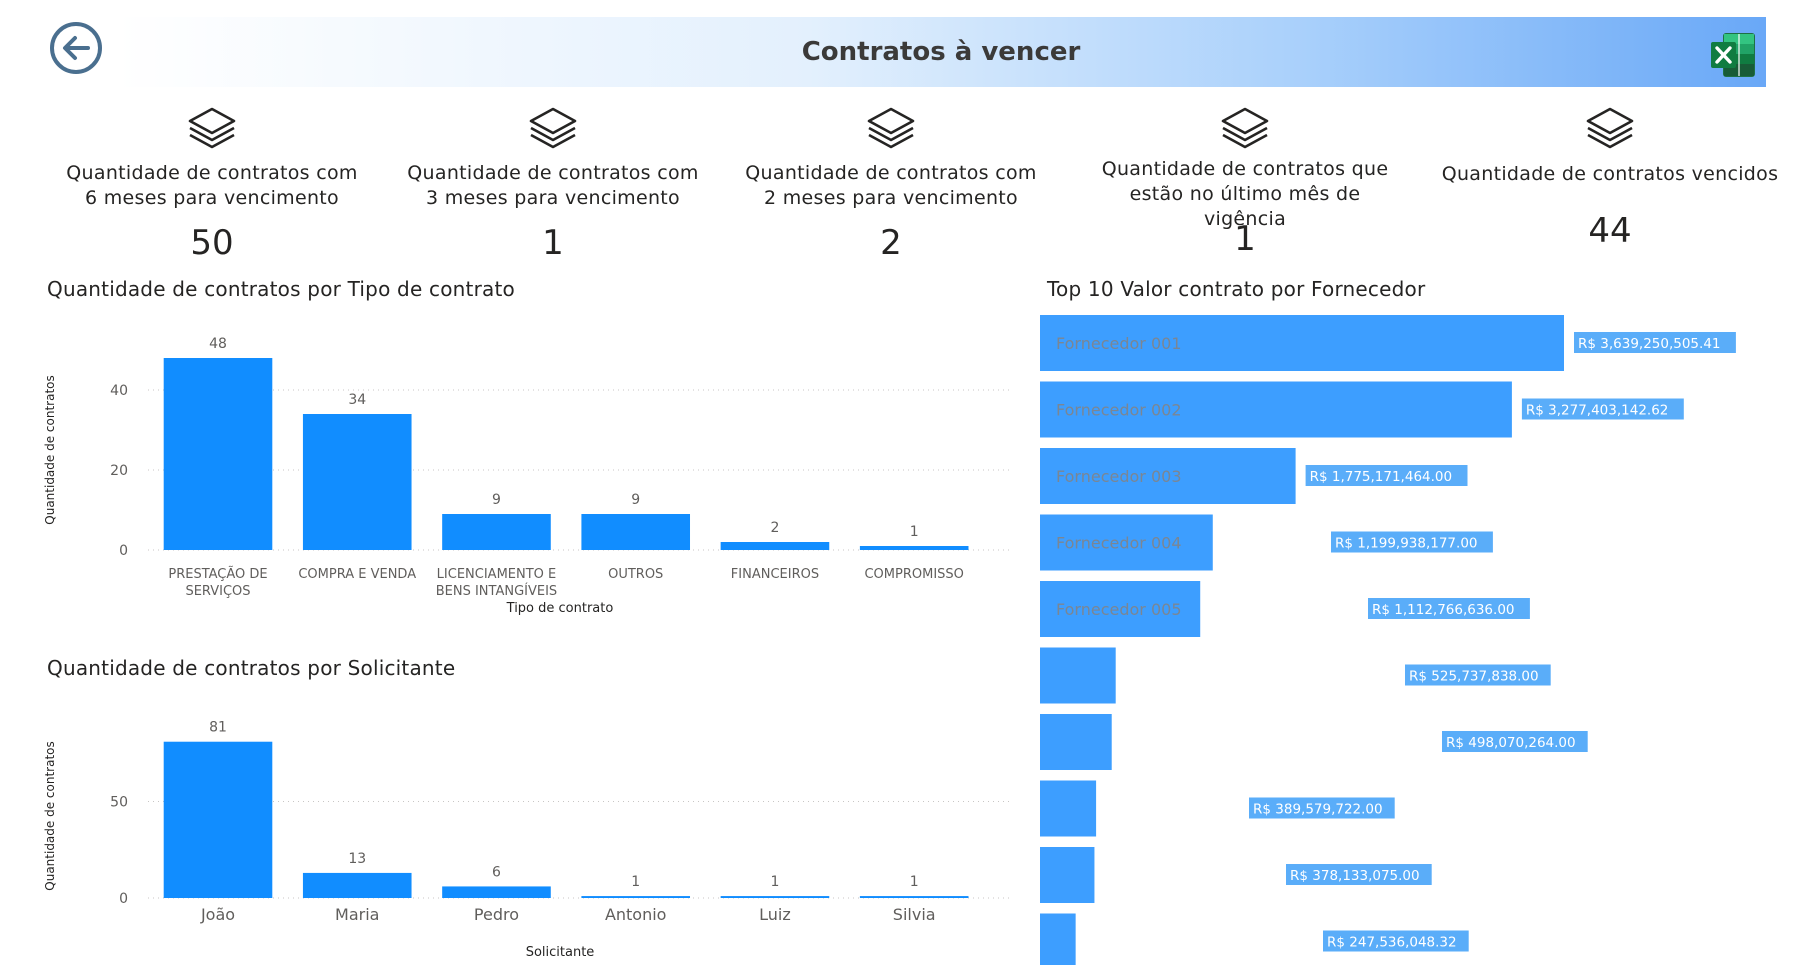 This screenshot has width=1799, height=968. What do you see at coordinates (1392, 943) in the screenshot?
I see `data-label: R$ 247,536,048.32` at bounding box center [1392, 943].